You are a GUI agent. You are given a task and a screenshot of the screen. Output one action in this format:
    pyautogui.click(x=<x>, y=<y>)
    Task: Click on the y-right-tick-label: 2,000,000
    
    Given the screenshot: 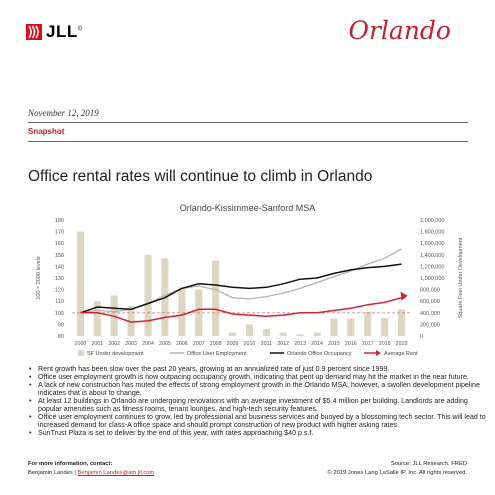 What is the action you would take?
    pyautogui.click(x=432, y=221)
    